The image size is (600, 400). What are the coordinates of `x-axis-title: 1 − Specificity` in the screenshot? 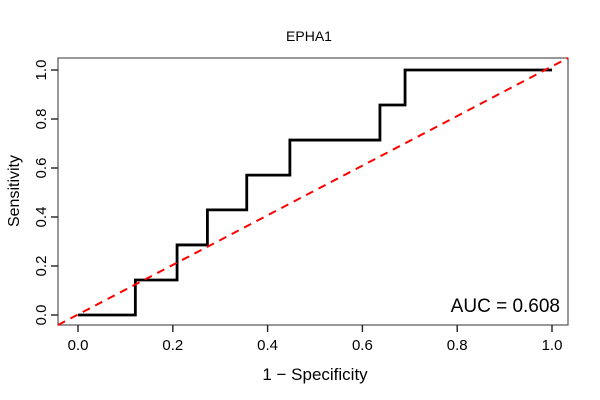 It's located at (315, 374).